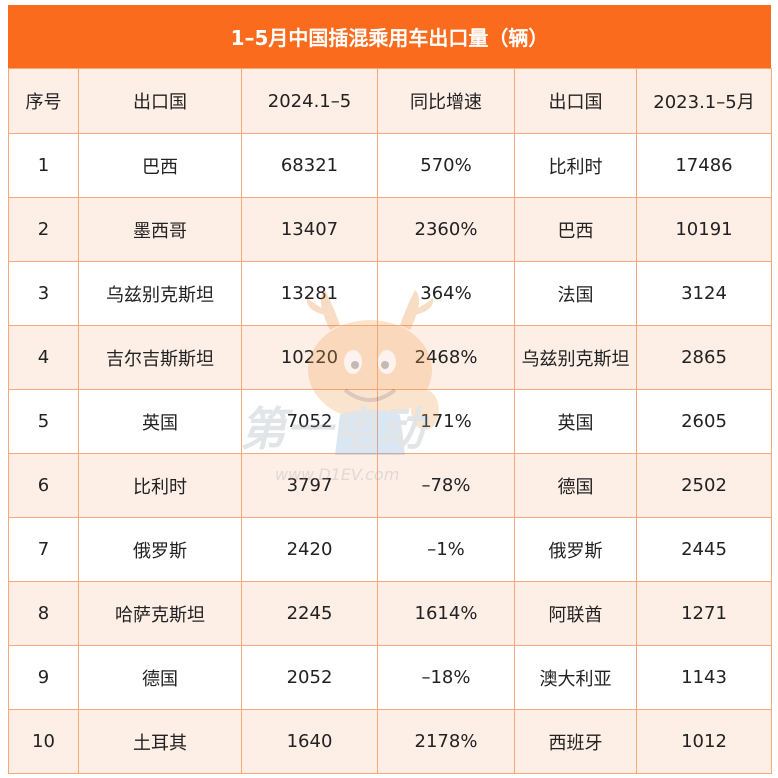 This screenshot has width=778, height=778. I want to click on header-volume-2023: 2023.1–5月, so click(704, 101).